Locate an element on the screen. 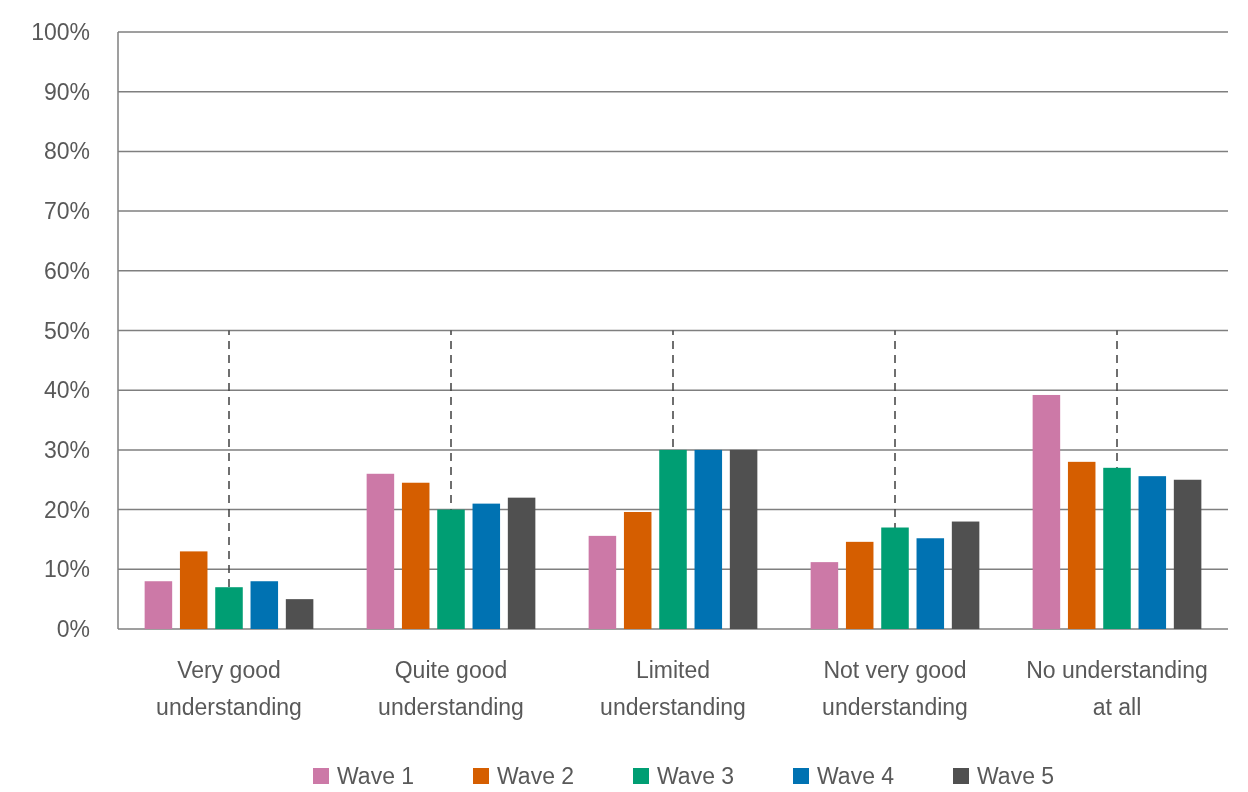 This screenshot has height=792, width=1248. y-tick-label: 90% is located at coordinates (66, 91).